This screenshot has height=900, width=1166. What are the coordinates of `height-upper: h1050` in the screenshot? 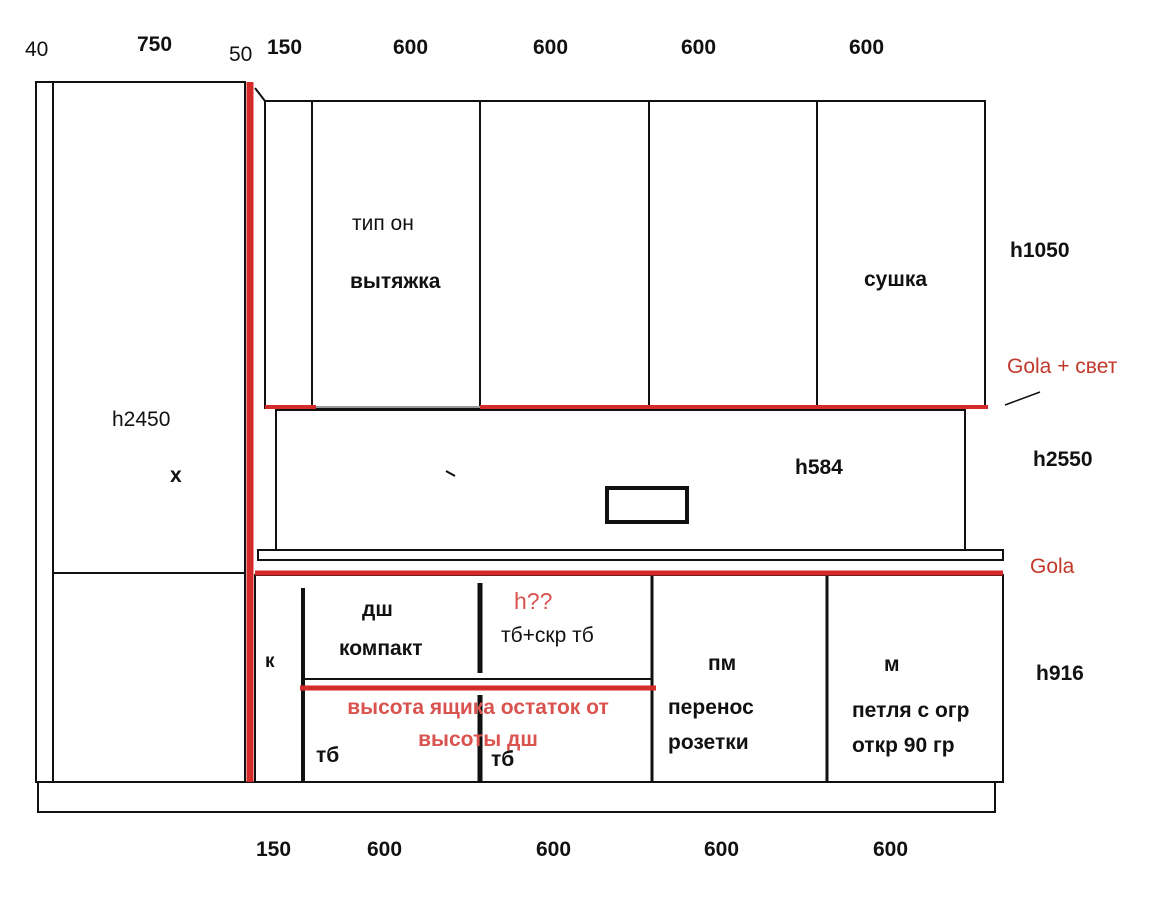 It's located at (1040, 250).